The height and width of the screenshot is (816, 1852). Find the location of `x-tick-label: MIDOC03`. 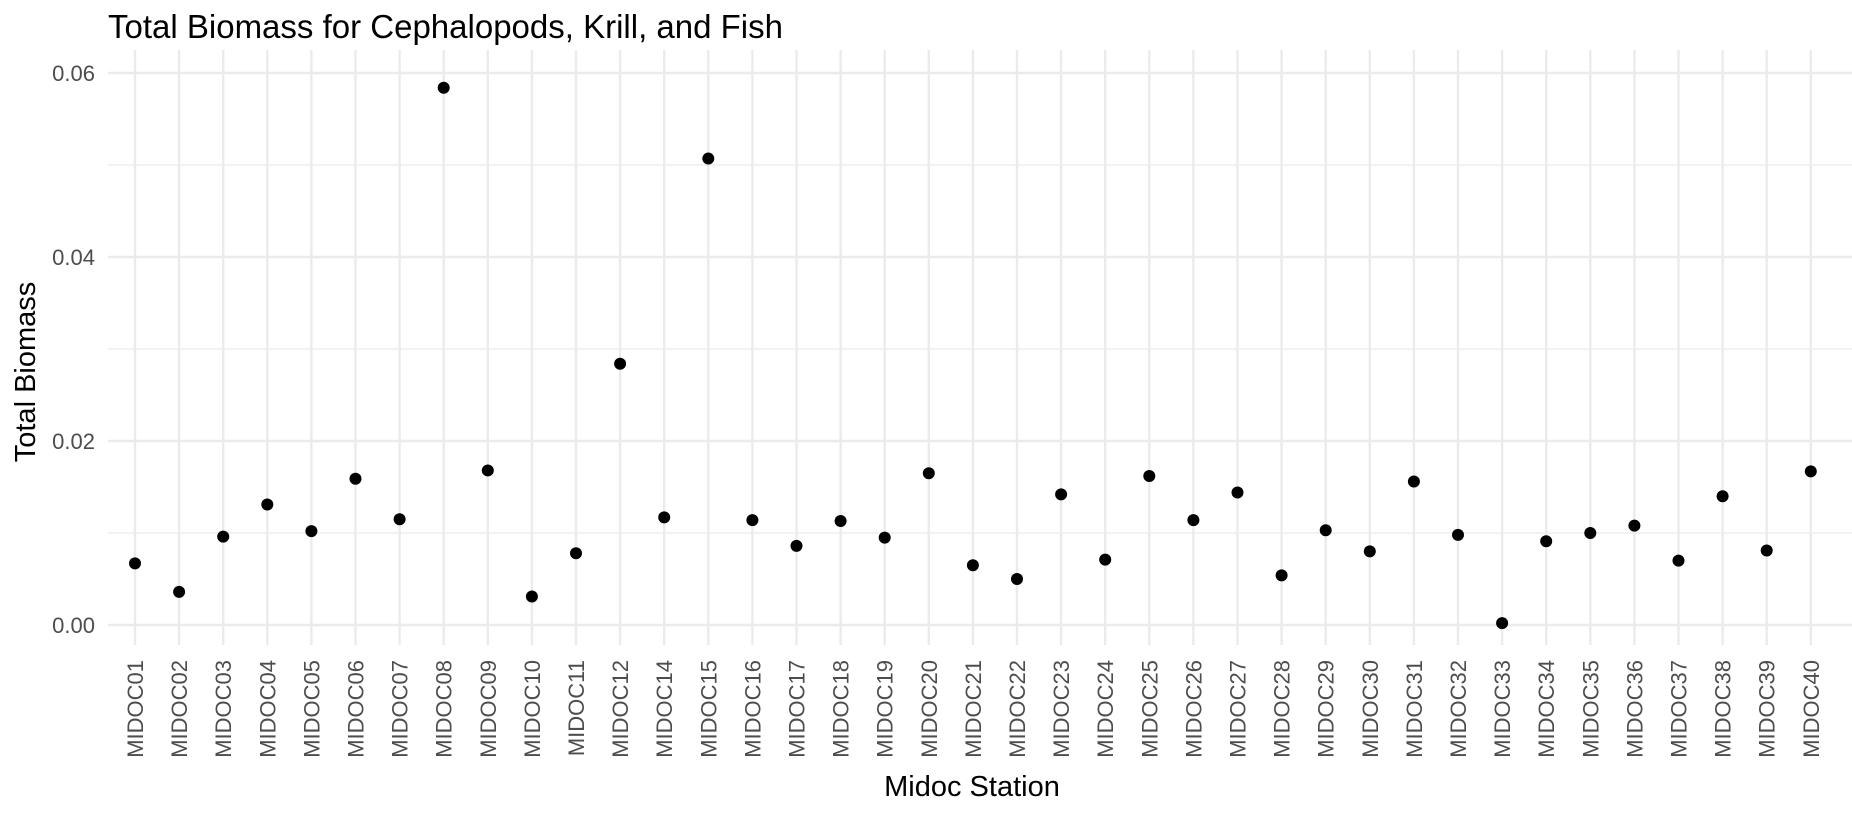

x-tick-label: MIDOC03 is located at coordinates (223, 709).